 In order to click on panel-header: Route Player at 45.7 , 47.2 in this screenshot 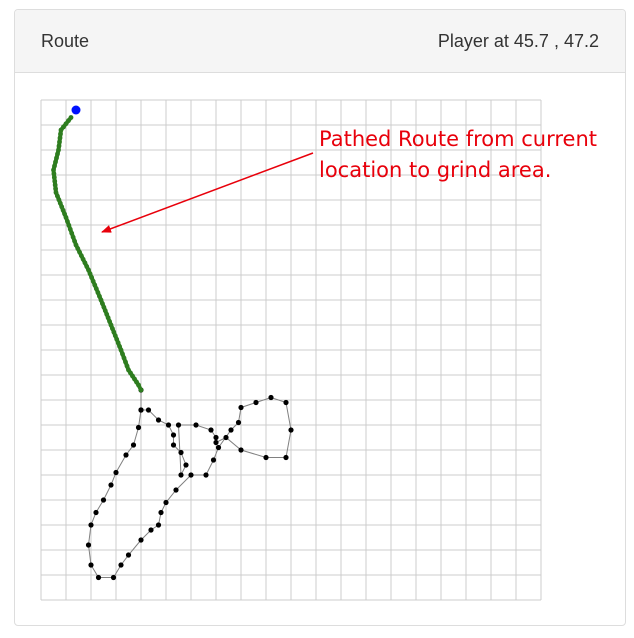, I will do `click(320, 41)`.